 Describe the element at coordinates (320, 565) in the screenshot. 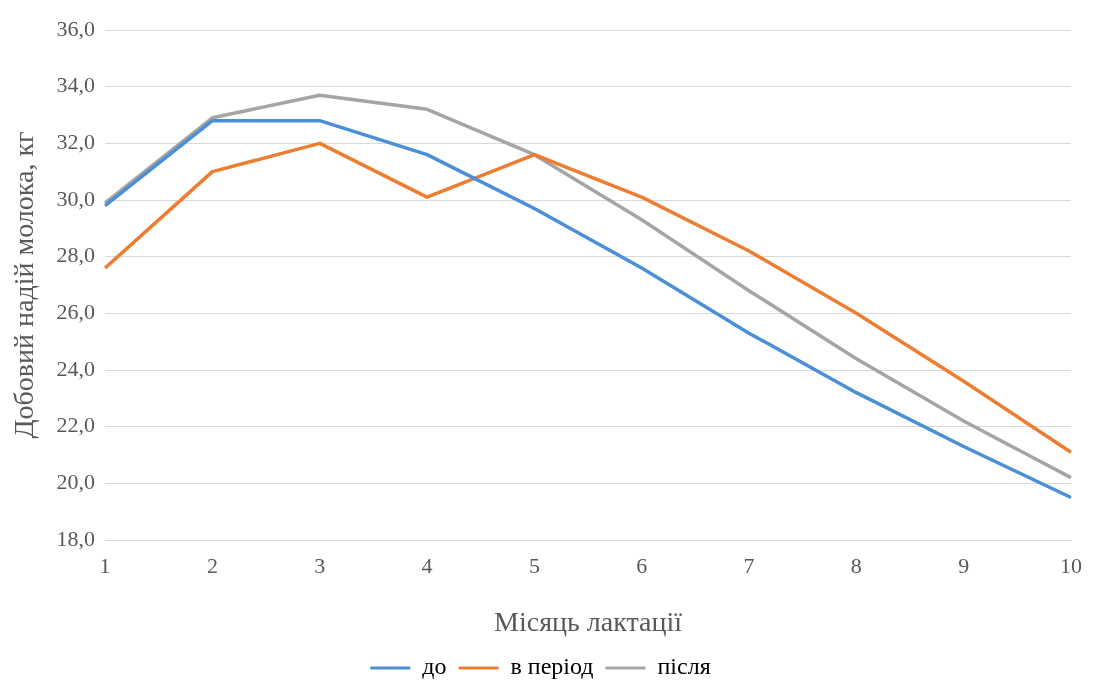

I see `x-tick-label: 3` at that location.